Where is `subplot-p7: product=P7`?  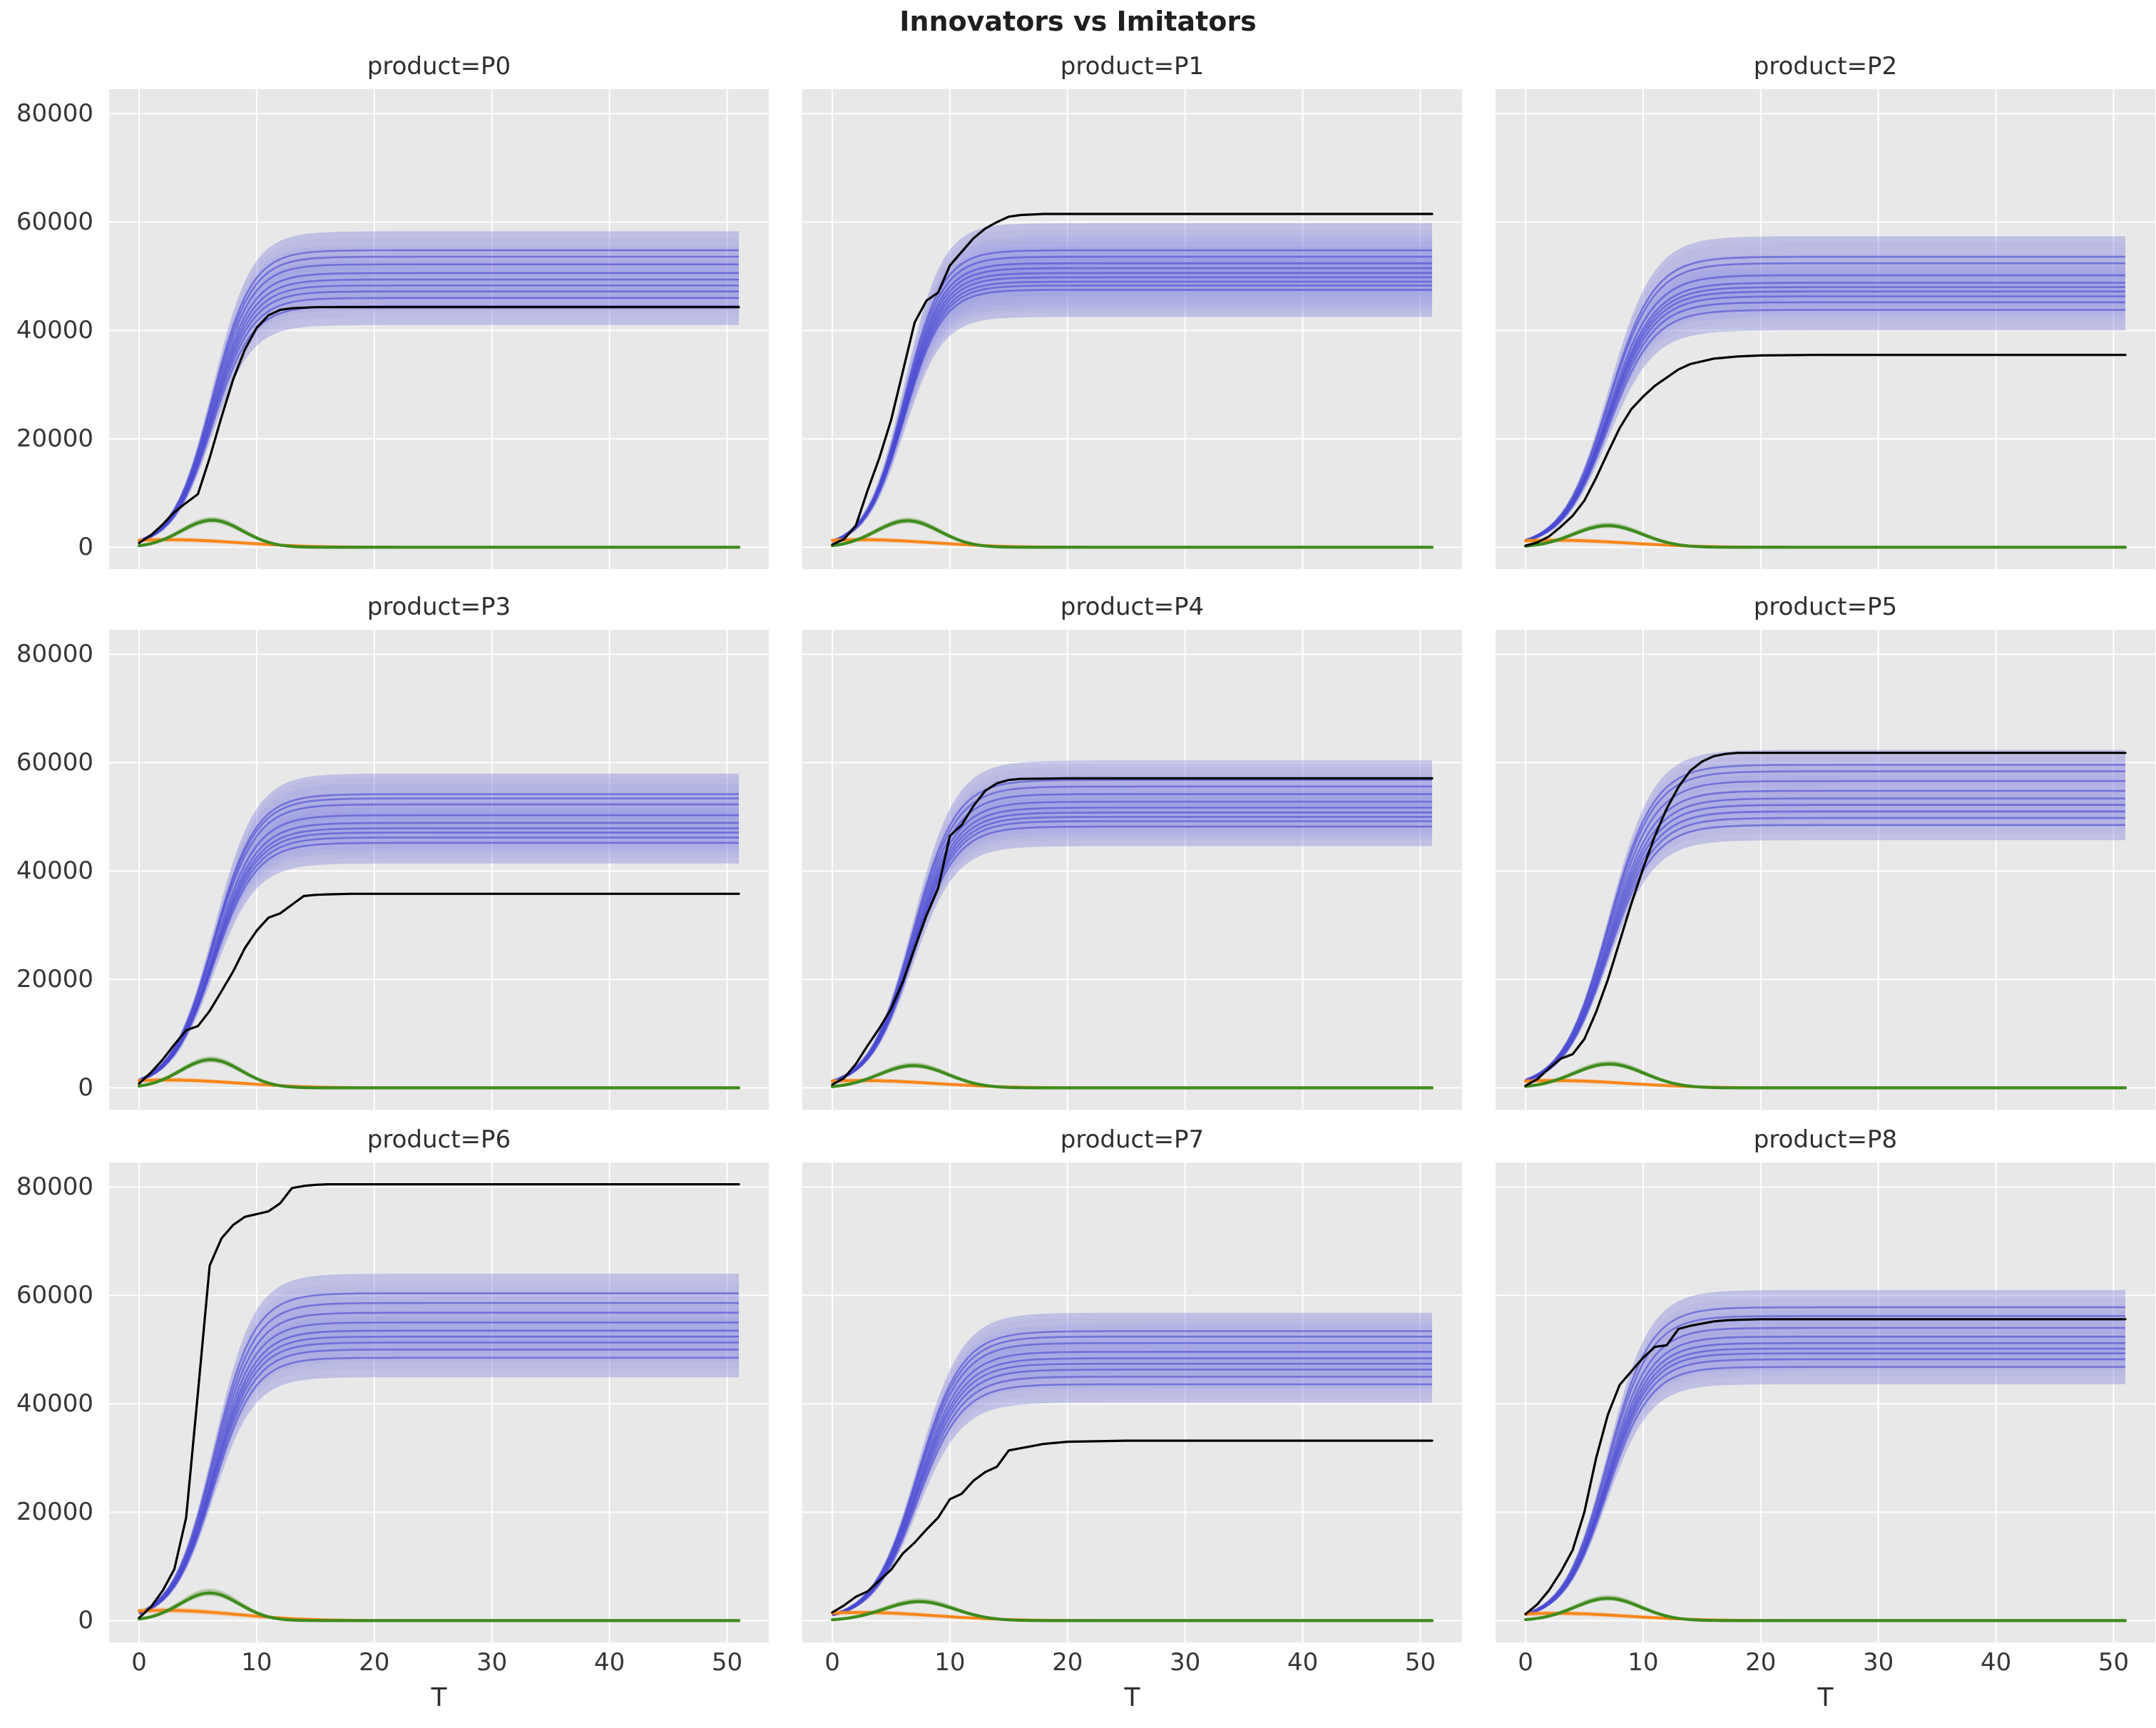
subplot-p7: product=P7 is located at coordinates (1132, 1383).